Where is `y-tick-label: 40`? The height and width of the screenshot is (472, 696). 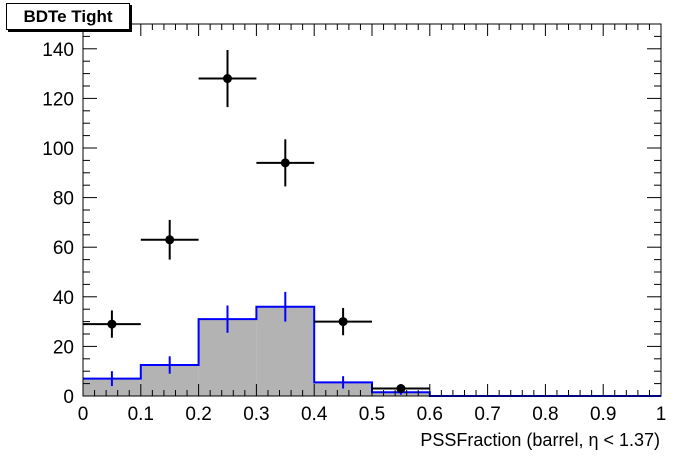 y-tick-label: 40 is located at coordinates (63, 298).